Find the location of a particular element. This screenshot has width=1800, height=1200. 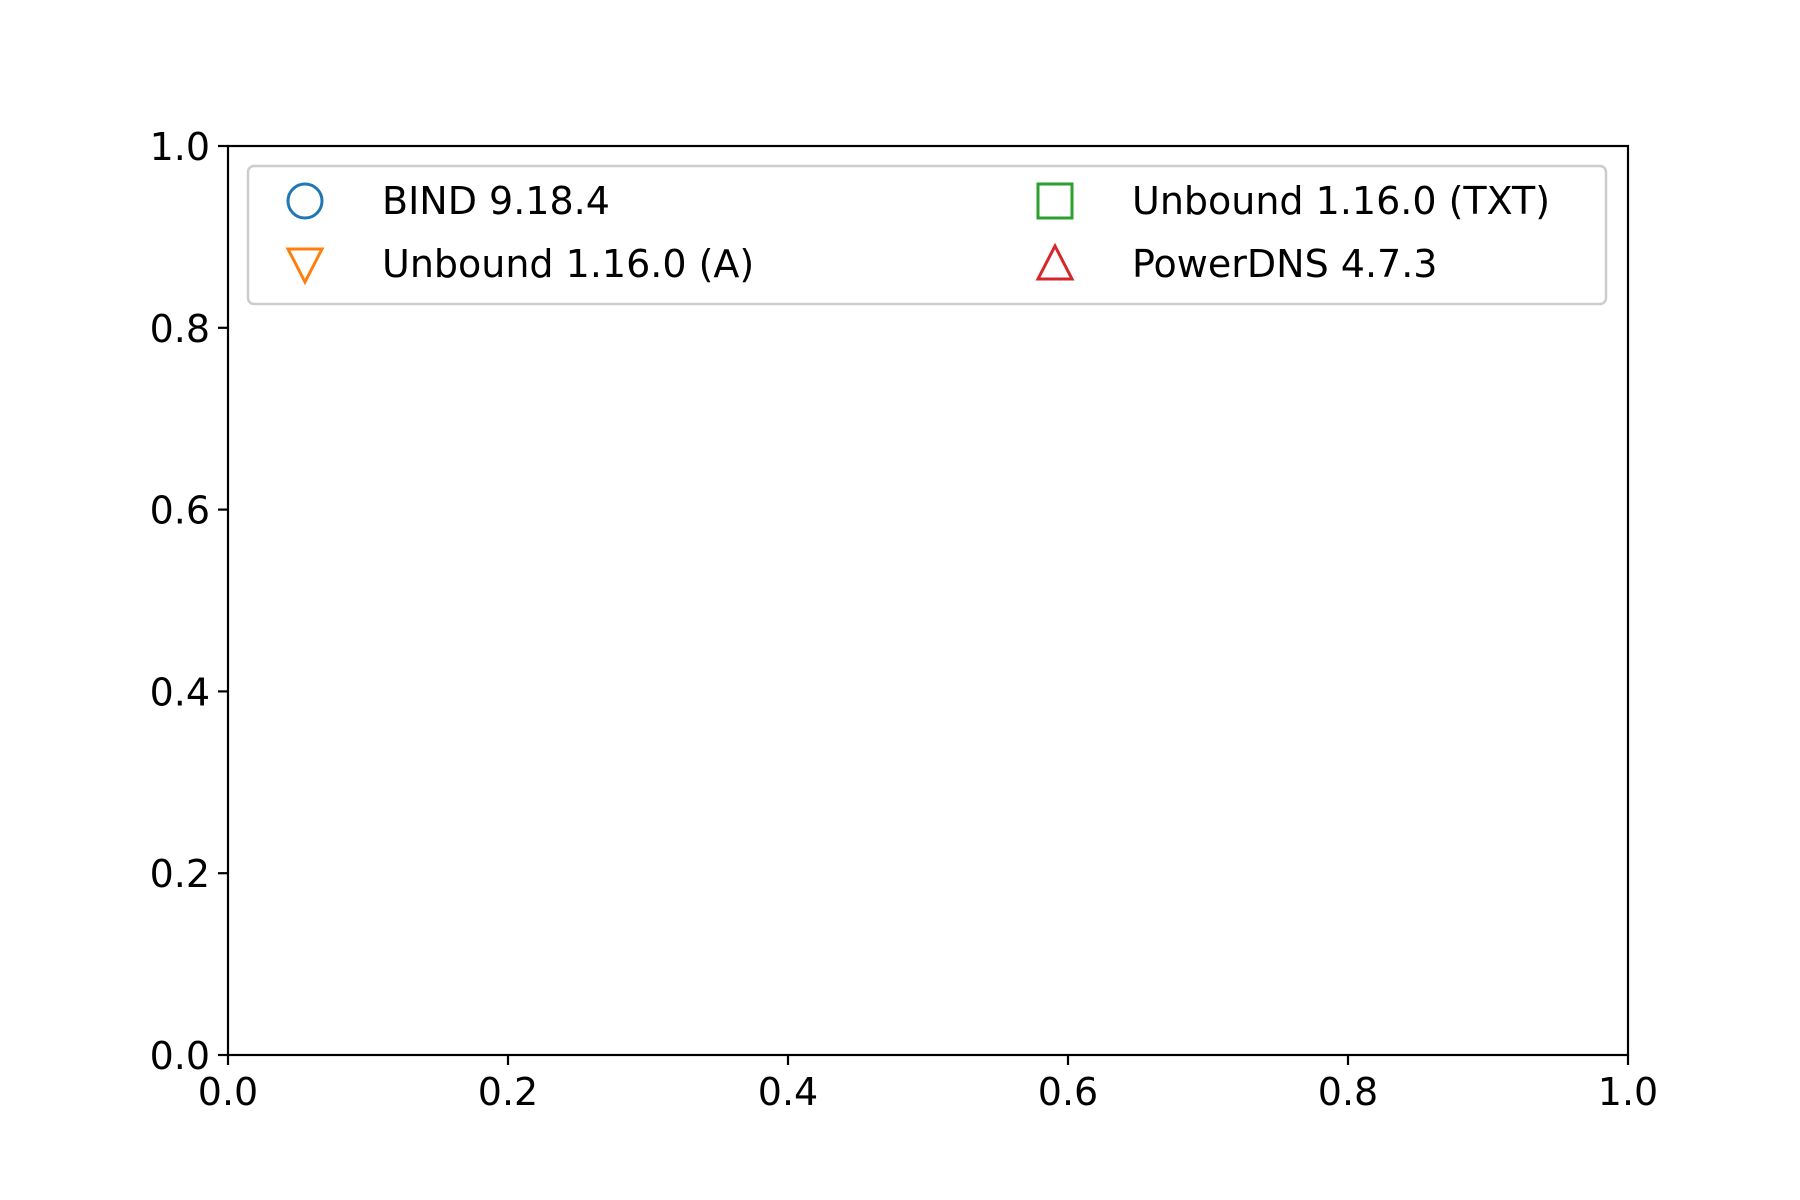

x-tick-label: 0.8 is located at coordinates (1348, 1092).